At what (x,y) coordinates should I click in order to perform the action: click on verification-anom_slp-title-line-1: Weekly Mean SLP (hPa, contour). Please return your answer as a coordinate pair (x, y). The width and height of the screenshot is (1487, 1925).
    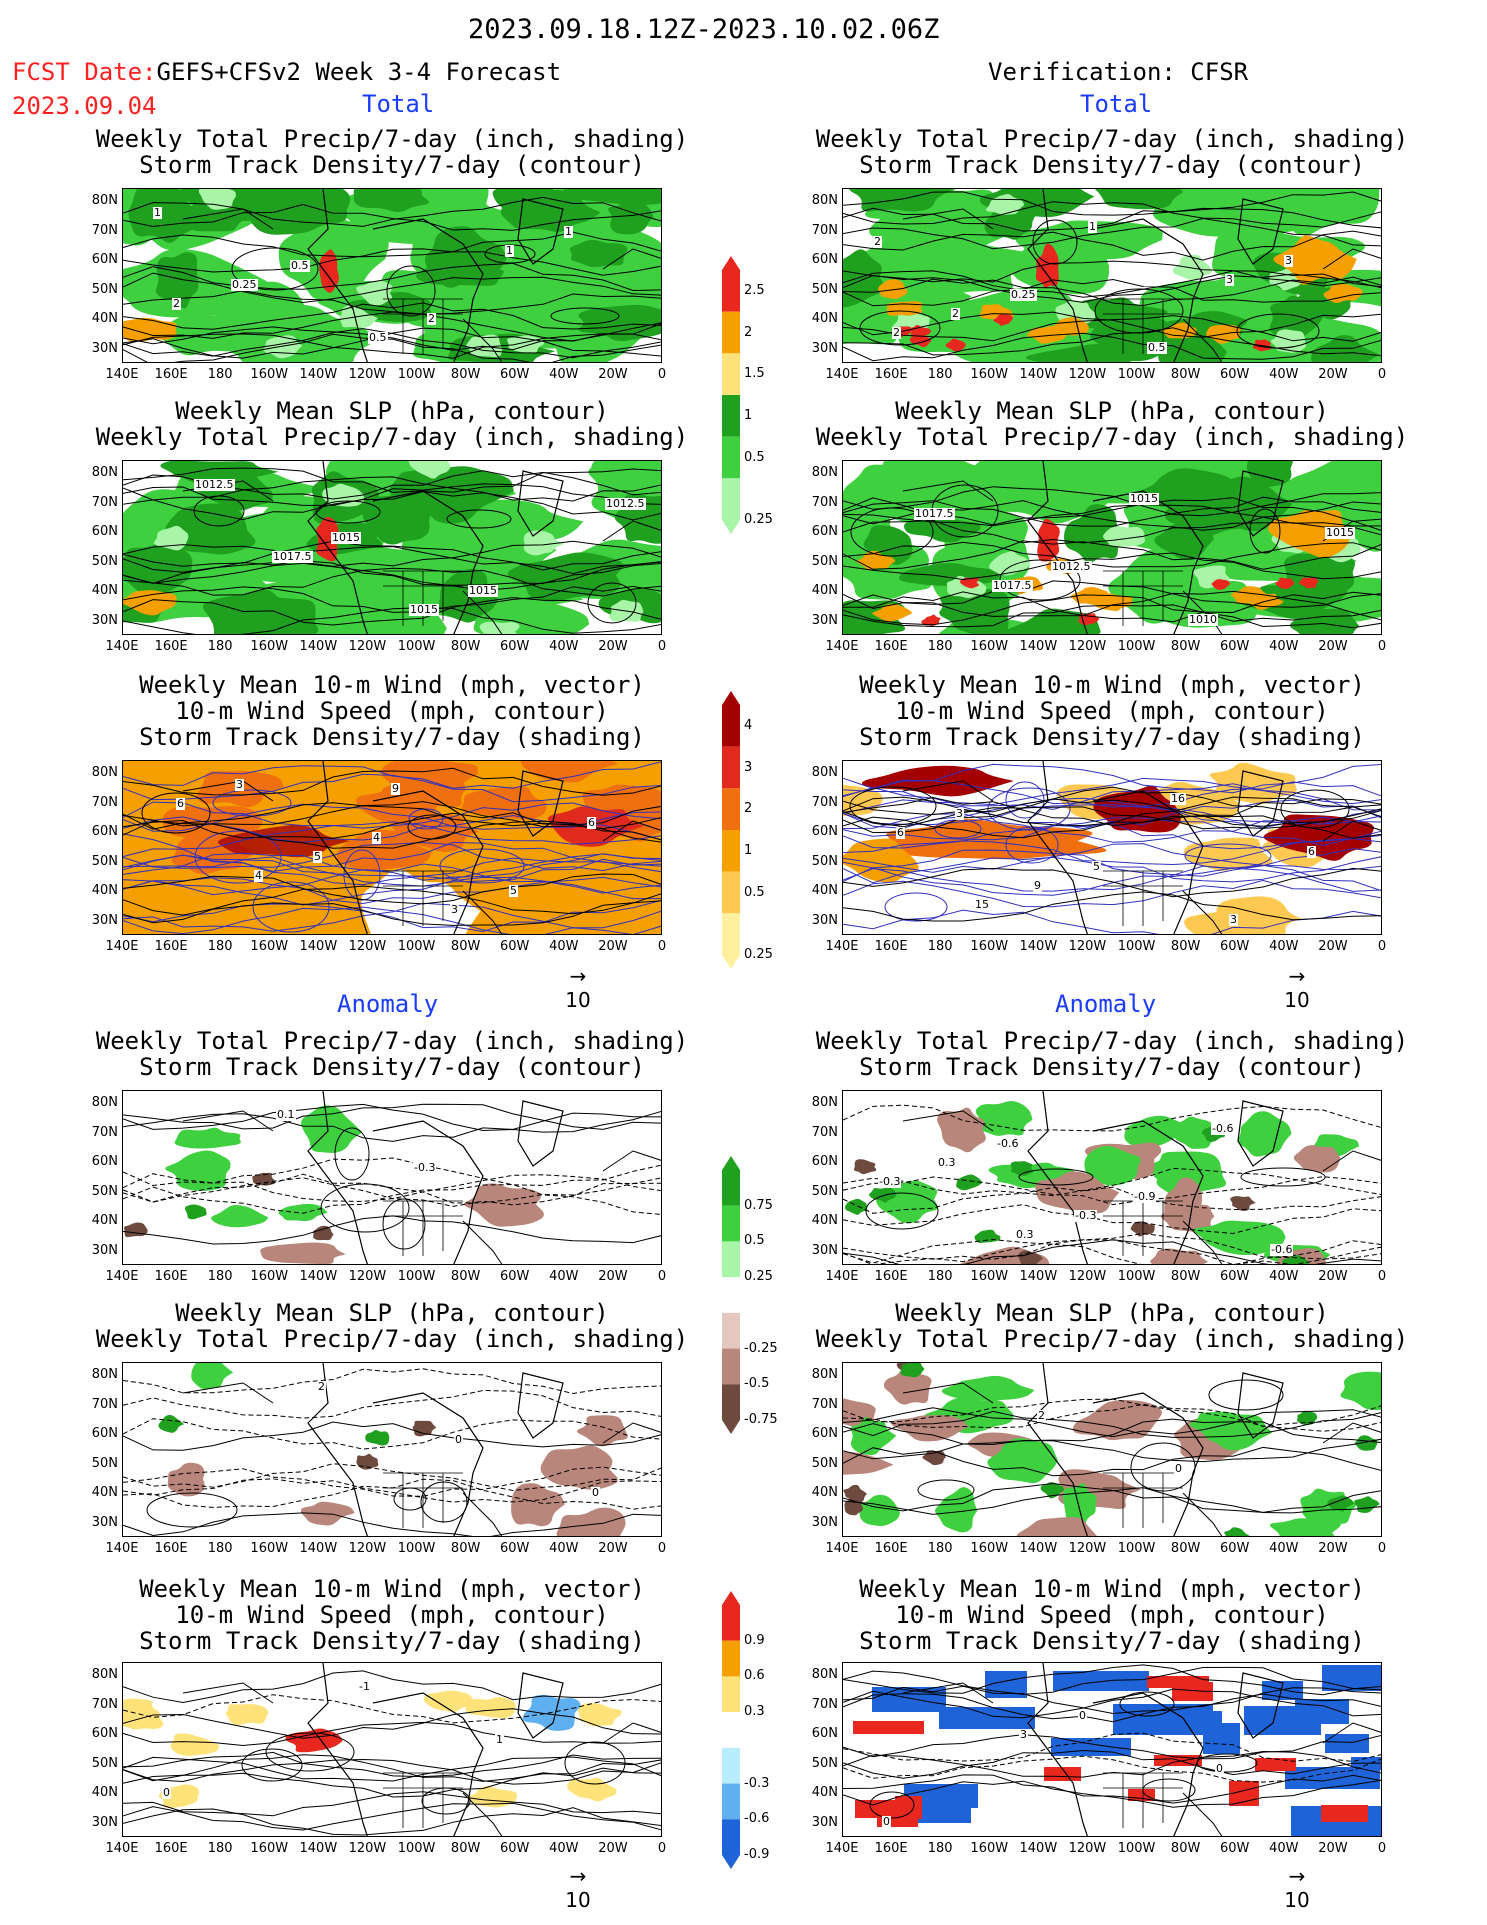
    Looking at the image, I should click on (1112, 1313).